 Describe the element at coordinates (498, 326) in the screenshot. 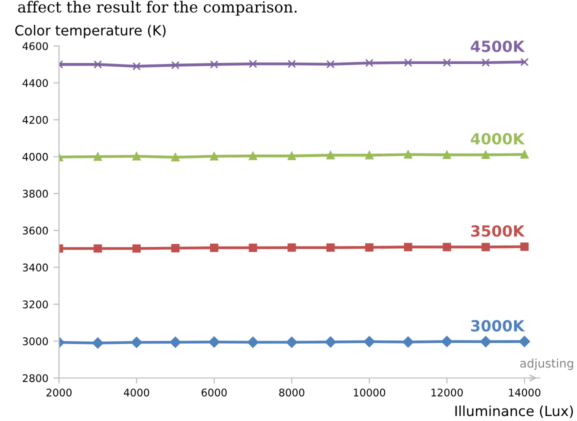

I see `series-label: 3000K` at that location.